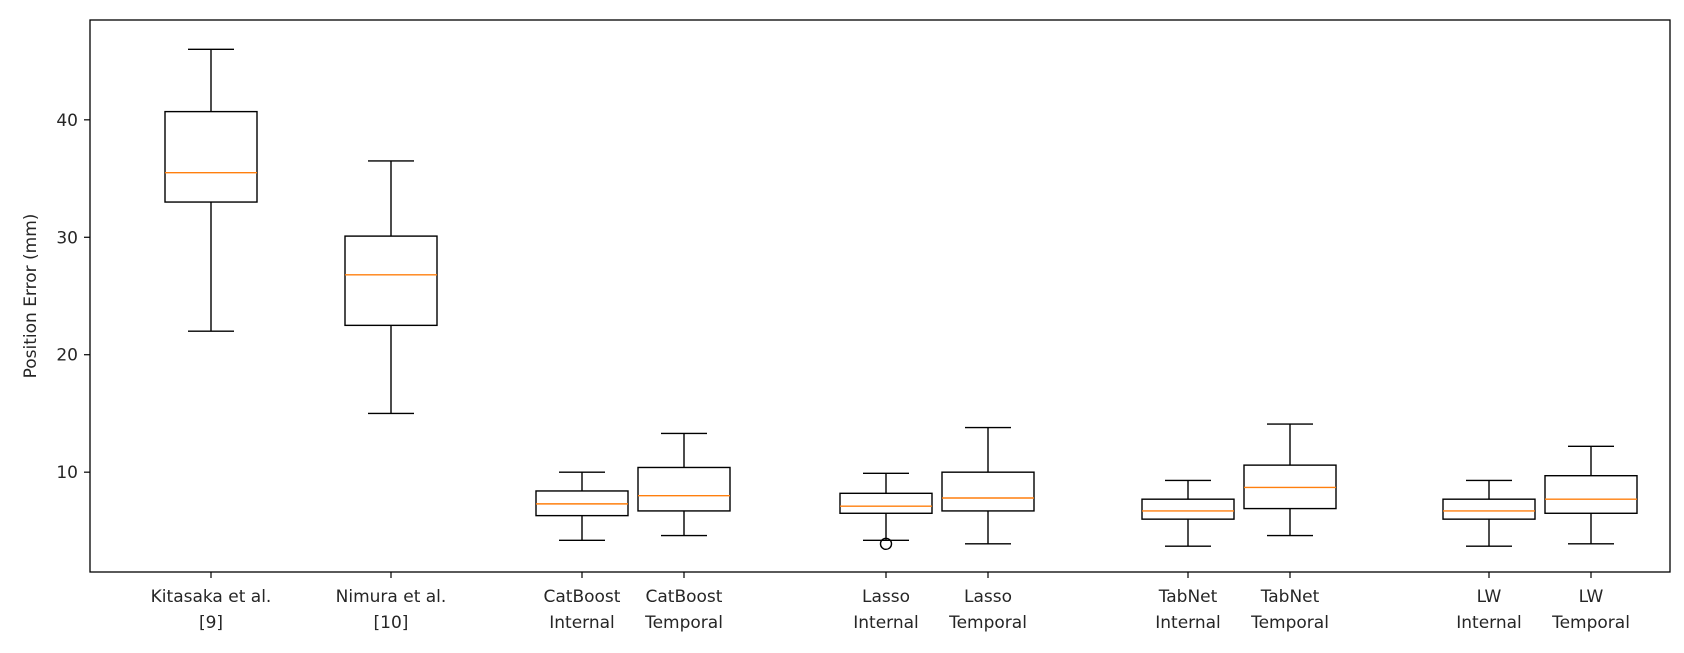  Describe the element at coordinates (211, 623) in the screenshot. I see `x-tick-label: [9]` at that location.